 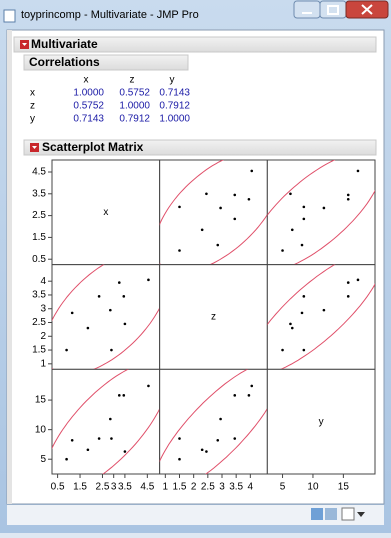 What do you see at coordinates (39, 193) in the screenshot?
I see `y-tick-label: 3.5` at bounding box center [39, 193].